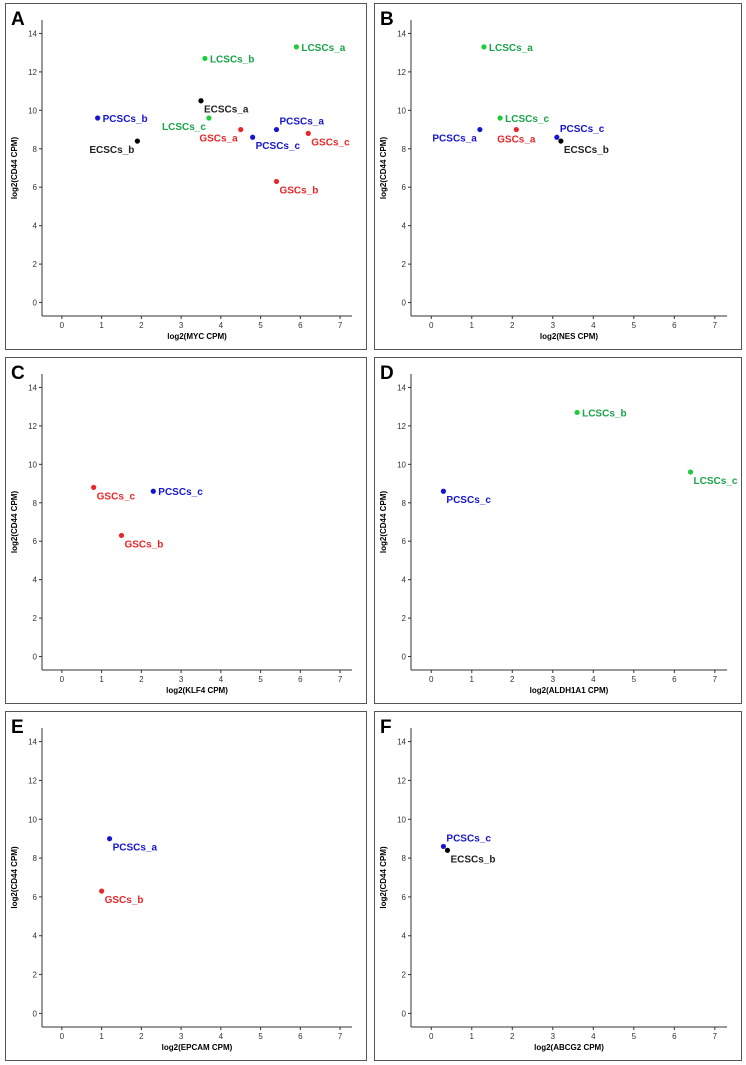  Describe the element at coordinates (569, 690) in the screenshot. I see `x-axis-title: log2(ALDH1A1 CPM)` at that location.